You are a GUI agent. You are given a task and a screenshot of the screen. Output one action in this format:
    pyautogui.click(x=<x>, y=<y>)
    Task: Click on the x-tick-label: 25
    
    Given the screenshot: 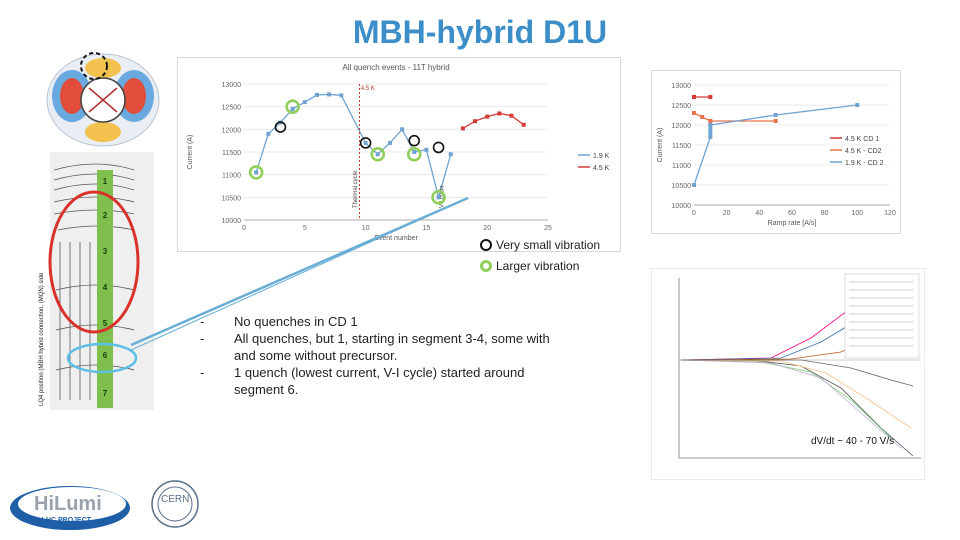 What is the action you would take?
    pyautogui.click(x=548, y=228)
    